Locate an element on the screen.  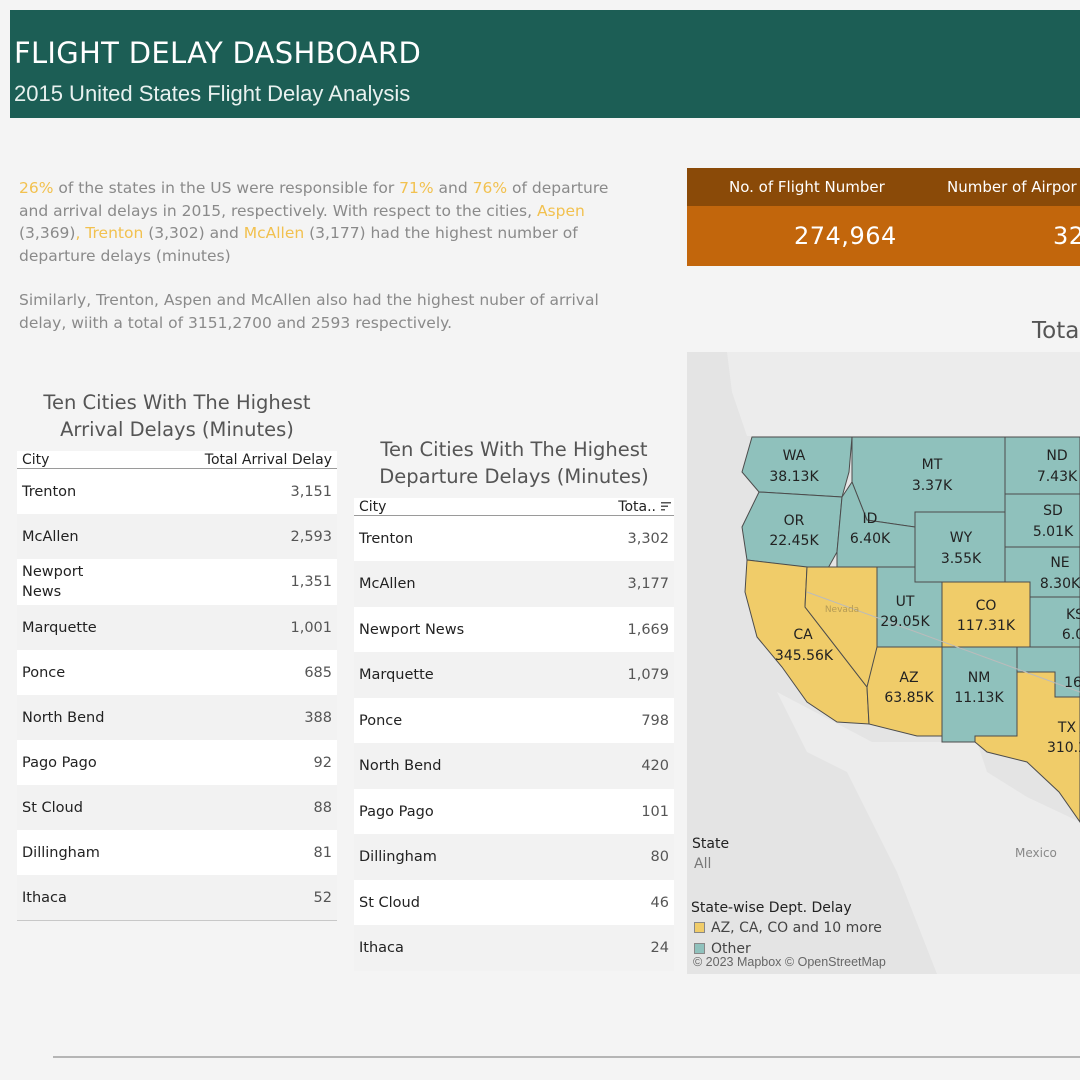
table-row: Trenton 3,151 is located at coordinates (177, 491).